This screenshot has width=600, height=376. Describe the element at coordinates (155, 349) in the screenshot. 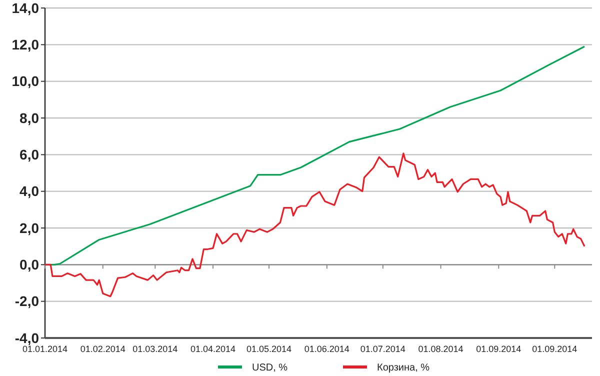

I see `x-tick-label: 01.03.2014` at that location.